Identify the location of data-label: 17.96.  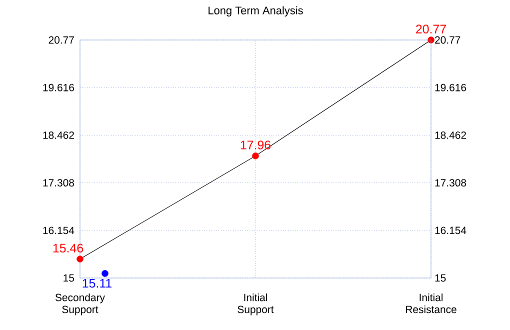
(255, 145).